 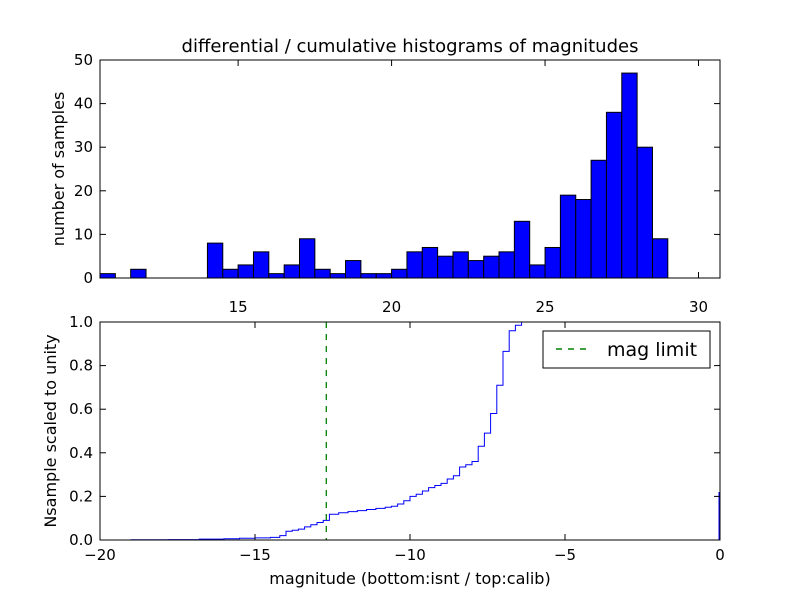 What do you see at coordinates (391, 307) in the screenshot?
I see `x-tick-label: 20` at bounding box center [391, 307].